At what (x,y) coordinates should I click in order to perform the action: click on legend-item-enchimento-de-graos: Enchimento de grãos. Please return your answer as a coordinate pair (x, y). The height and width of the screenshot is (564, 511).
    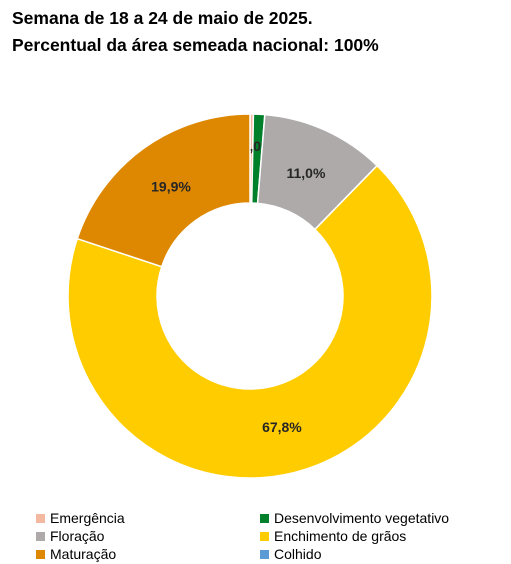
    Looking at the image, I should click on (333, 536).